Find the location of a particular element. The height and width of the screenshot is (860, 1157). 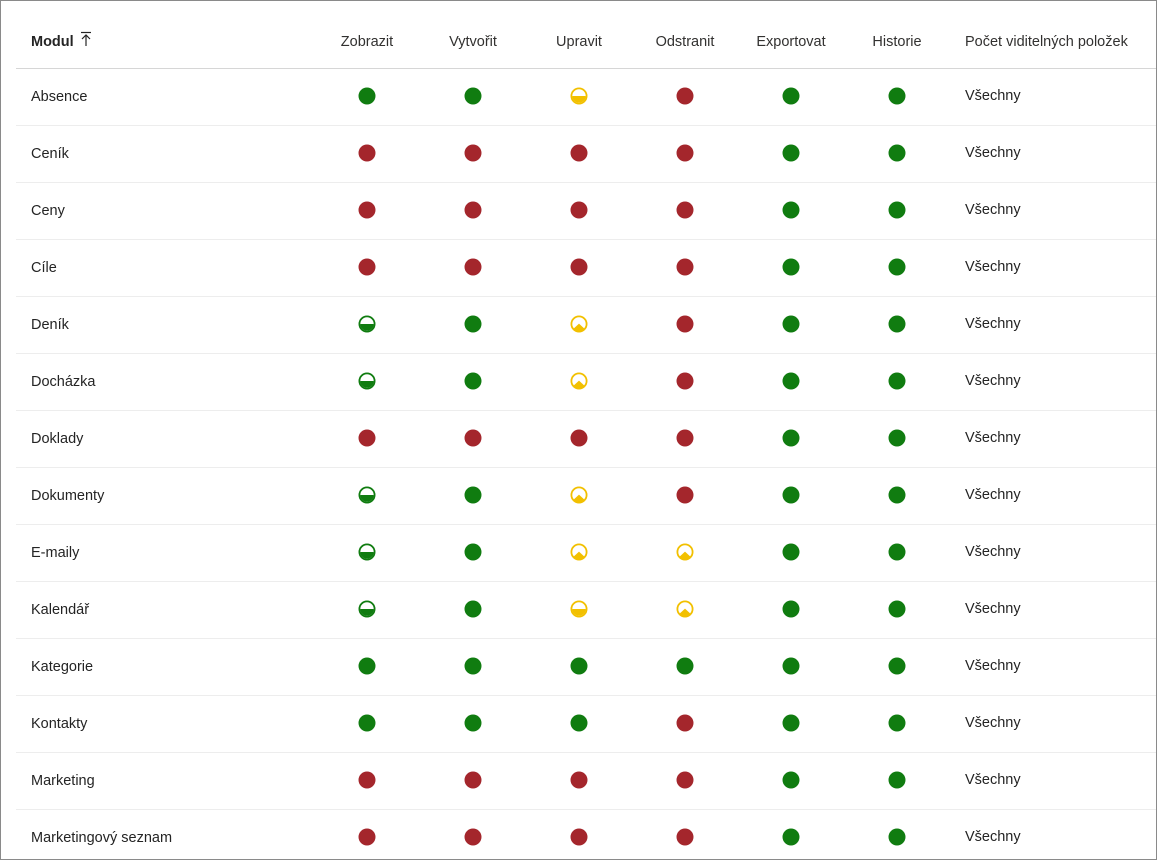

column-header-zobrazit: Zobrazit is located at coordinates (367, 42).